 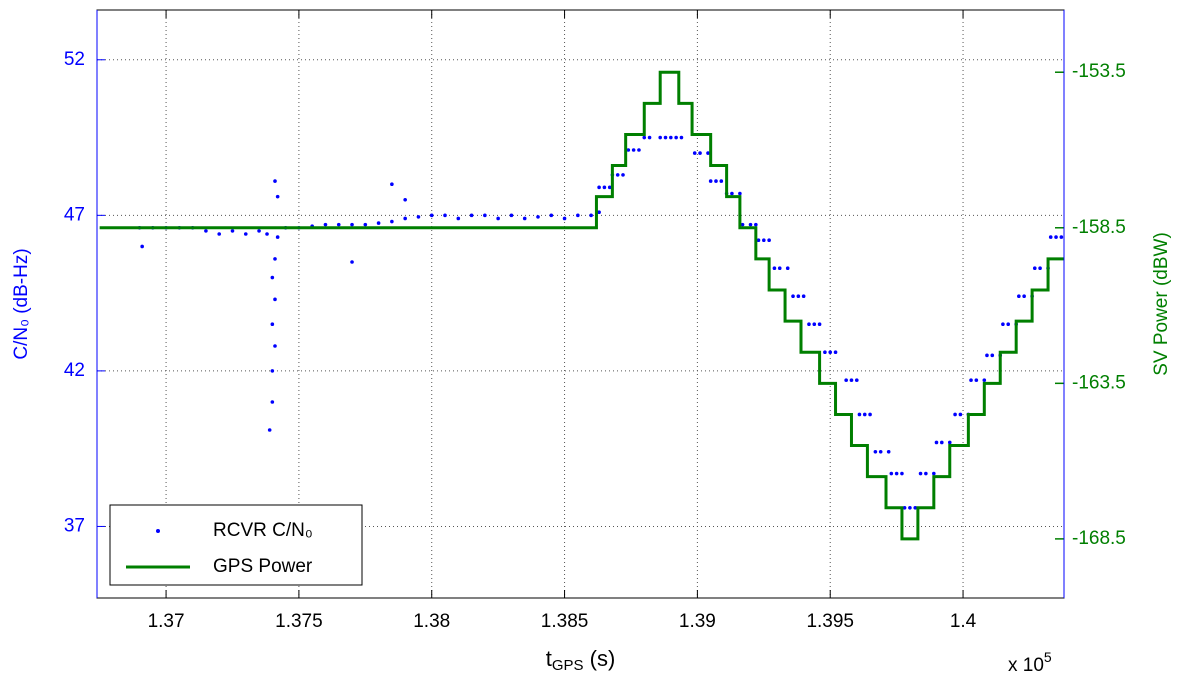 I want to click on y-tick-label: 52, so click(x=74, y=59).